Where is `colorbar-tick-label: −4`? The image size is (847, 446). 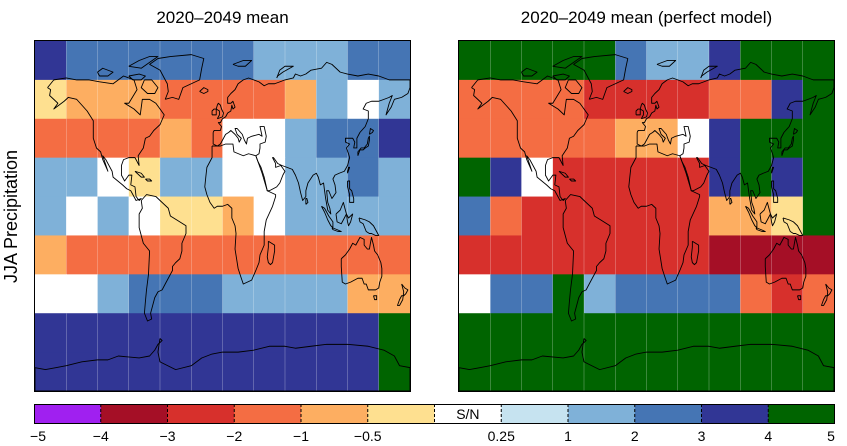 colorbar-tick-label: −4 is located at coordinates (100, 436).